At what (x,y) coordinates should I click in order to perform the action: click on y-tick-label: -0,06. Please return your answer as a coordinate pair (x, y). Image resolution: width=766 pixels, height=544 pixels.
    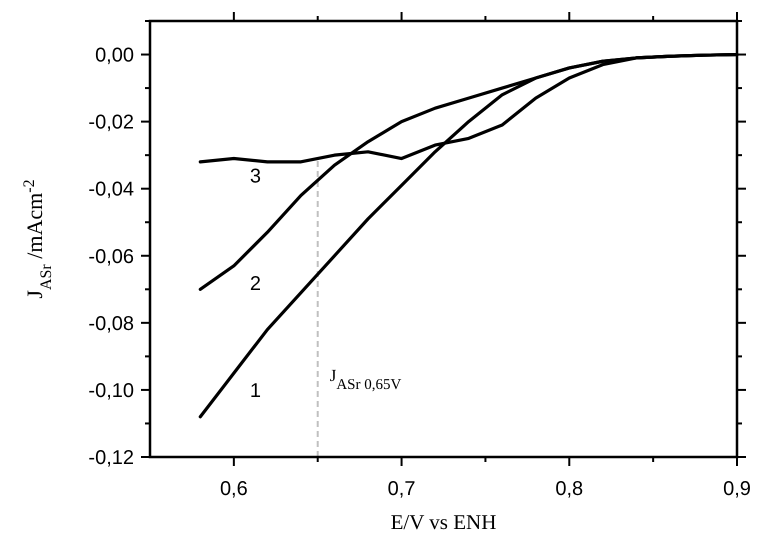
    Looking at the image, I should click on (111, 257).